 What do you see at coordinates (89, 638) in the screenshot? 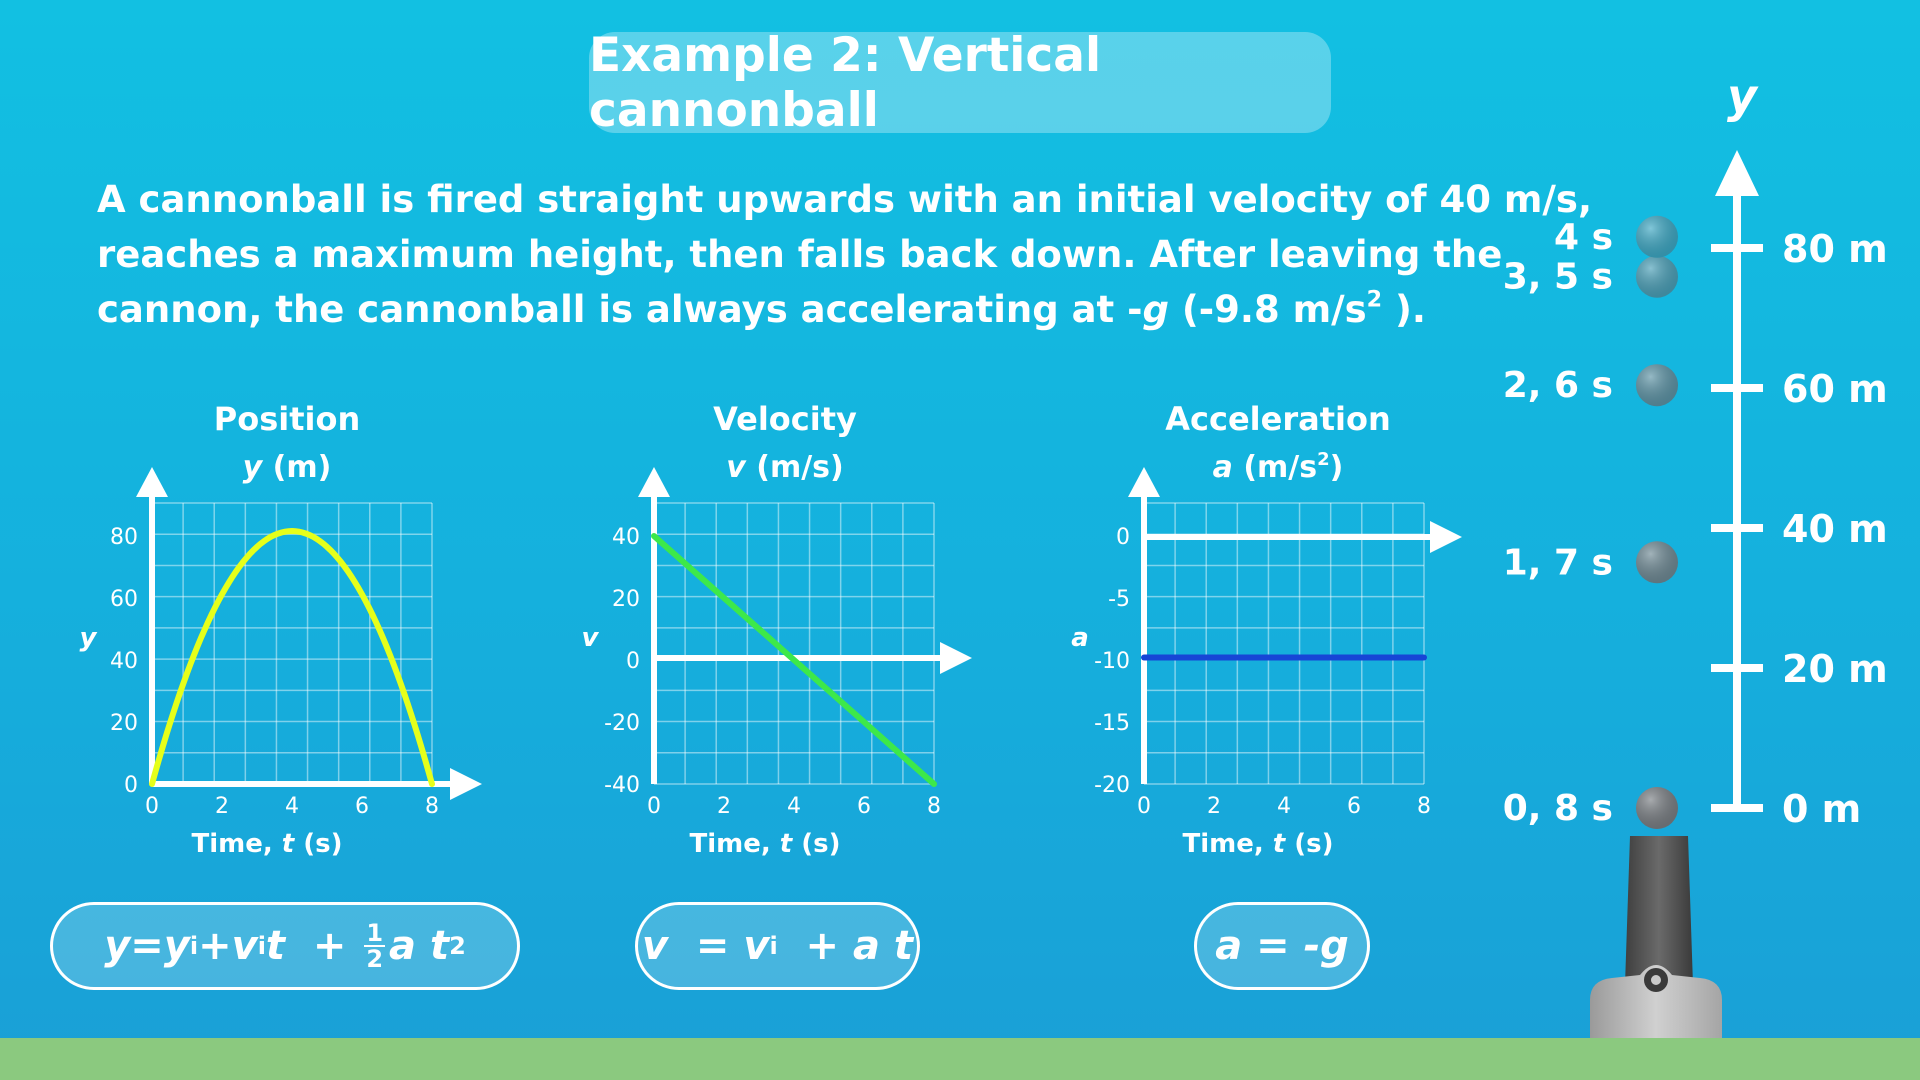
I see `y-axis-label: y` at bounding box center [89, 638].